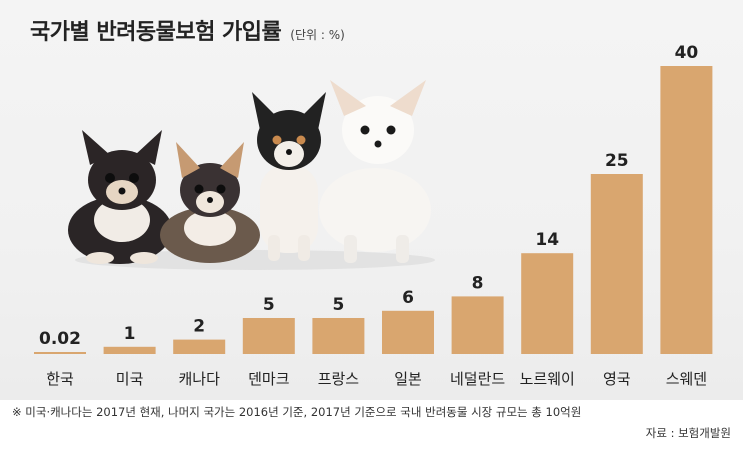  What do you see at coordinates (268, 379) in the screenshot?
I see `category-label-3: 덴마크` at bounding box center [268, 379].